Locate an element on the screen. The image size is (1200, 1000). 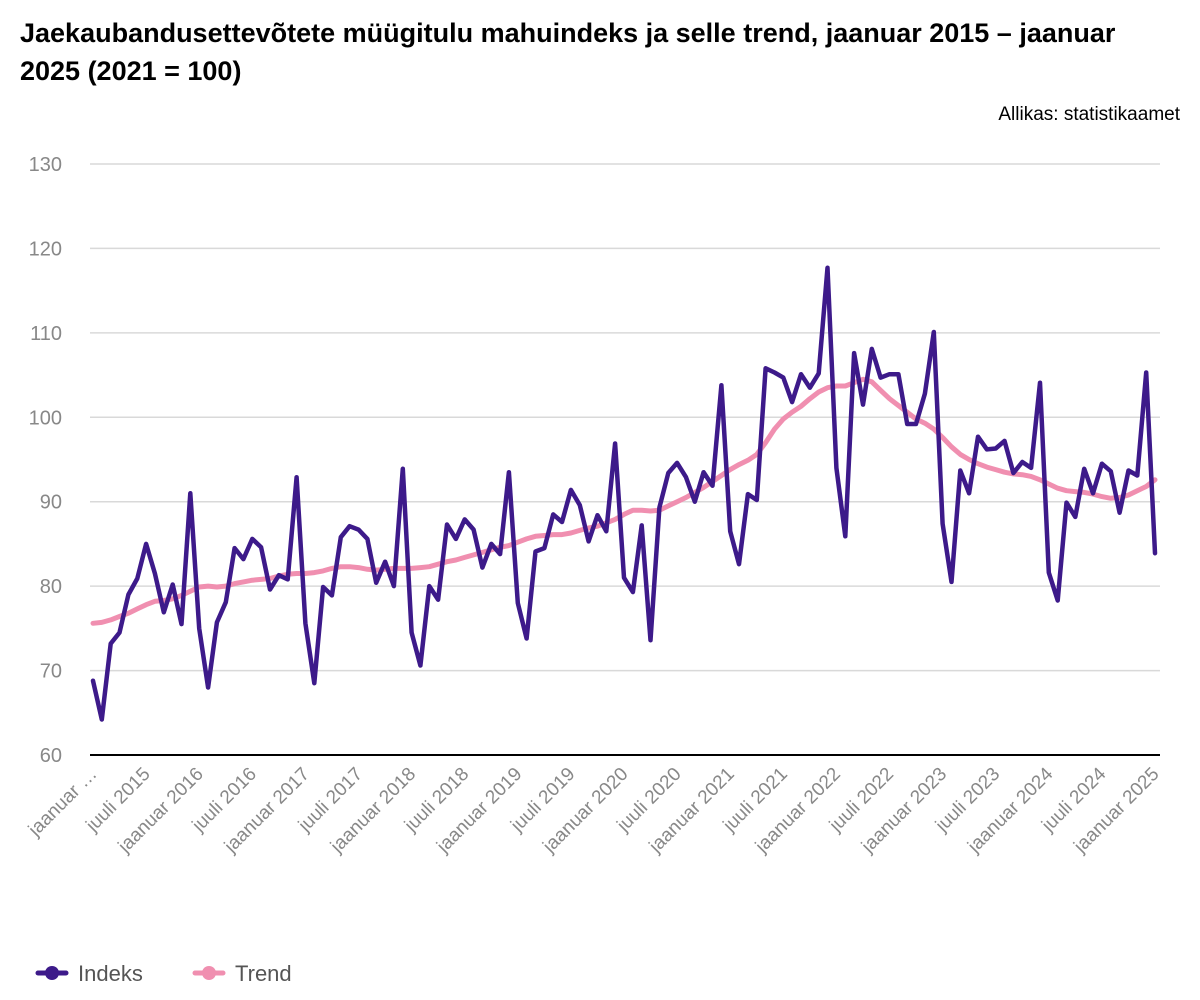
legend: Indeks Trend is located at coordinates (163, 973).